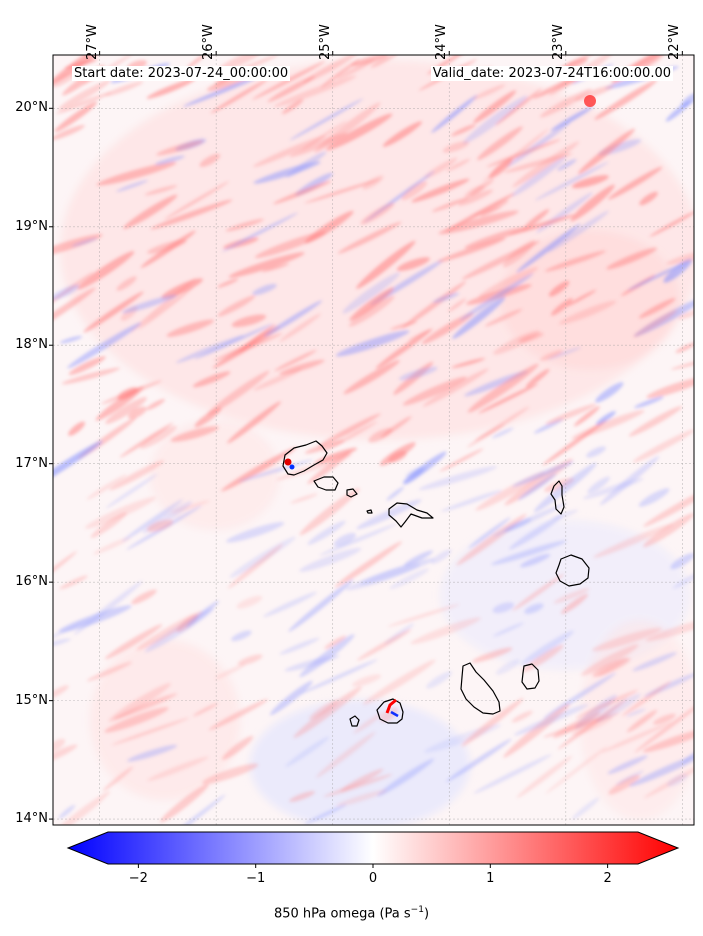 The height and width of the screenshot is (936, 703). Describe the element at coordinates (31, 700) in the screenshot. I see `lat-label: 15°N` at that location.